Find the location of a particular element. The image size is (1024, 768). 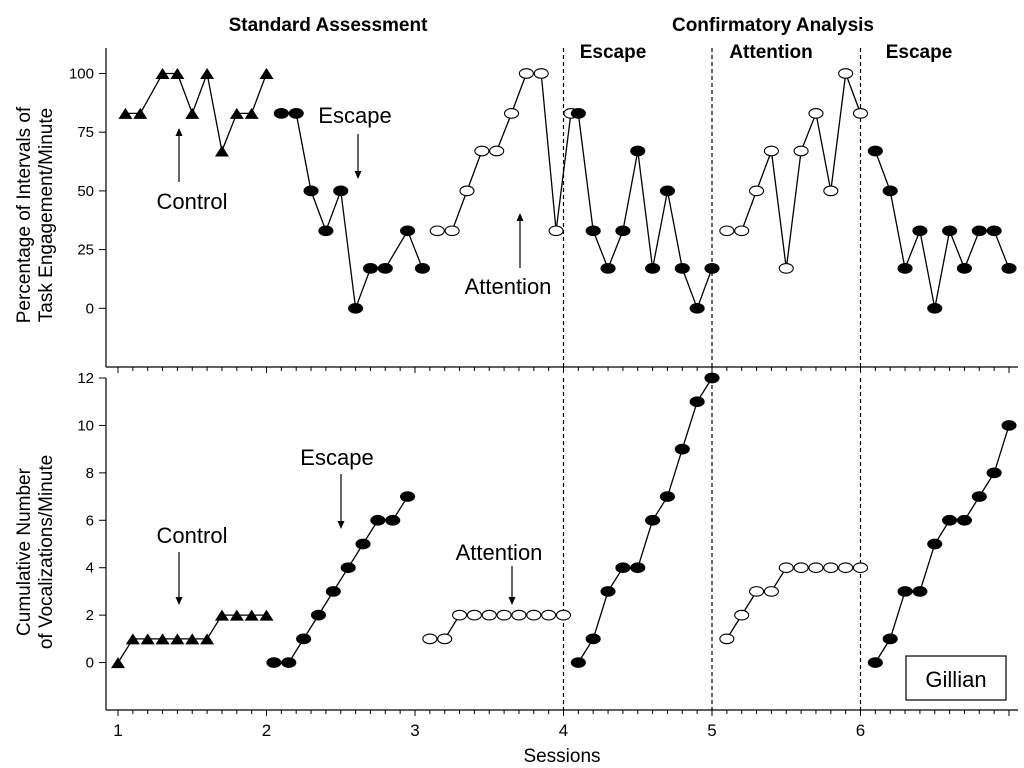

top-arrowhead-attention is located at coordinates (520, 217).